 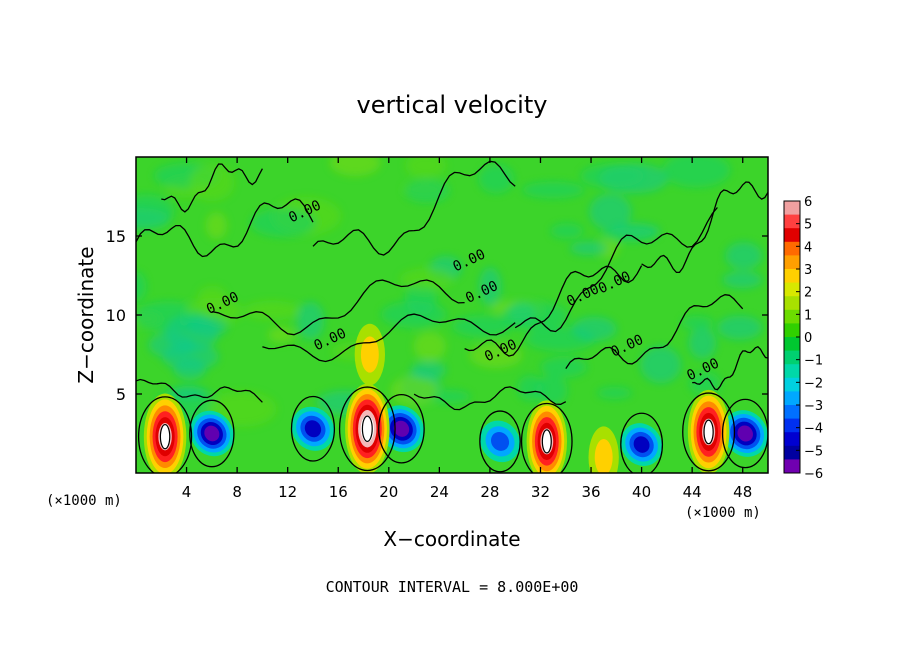 What do you see at coordinates (808, 315) in the screenshot?
I see `colorbar-tick-label: 1` at bounding box center [808, 315].